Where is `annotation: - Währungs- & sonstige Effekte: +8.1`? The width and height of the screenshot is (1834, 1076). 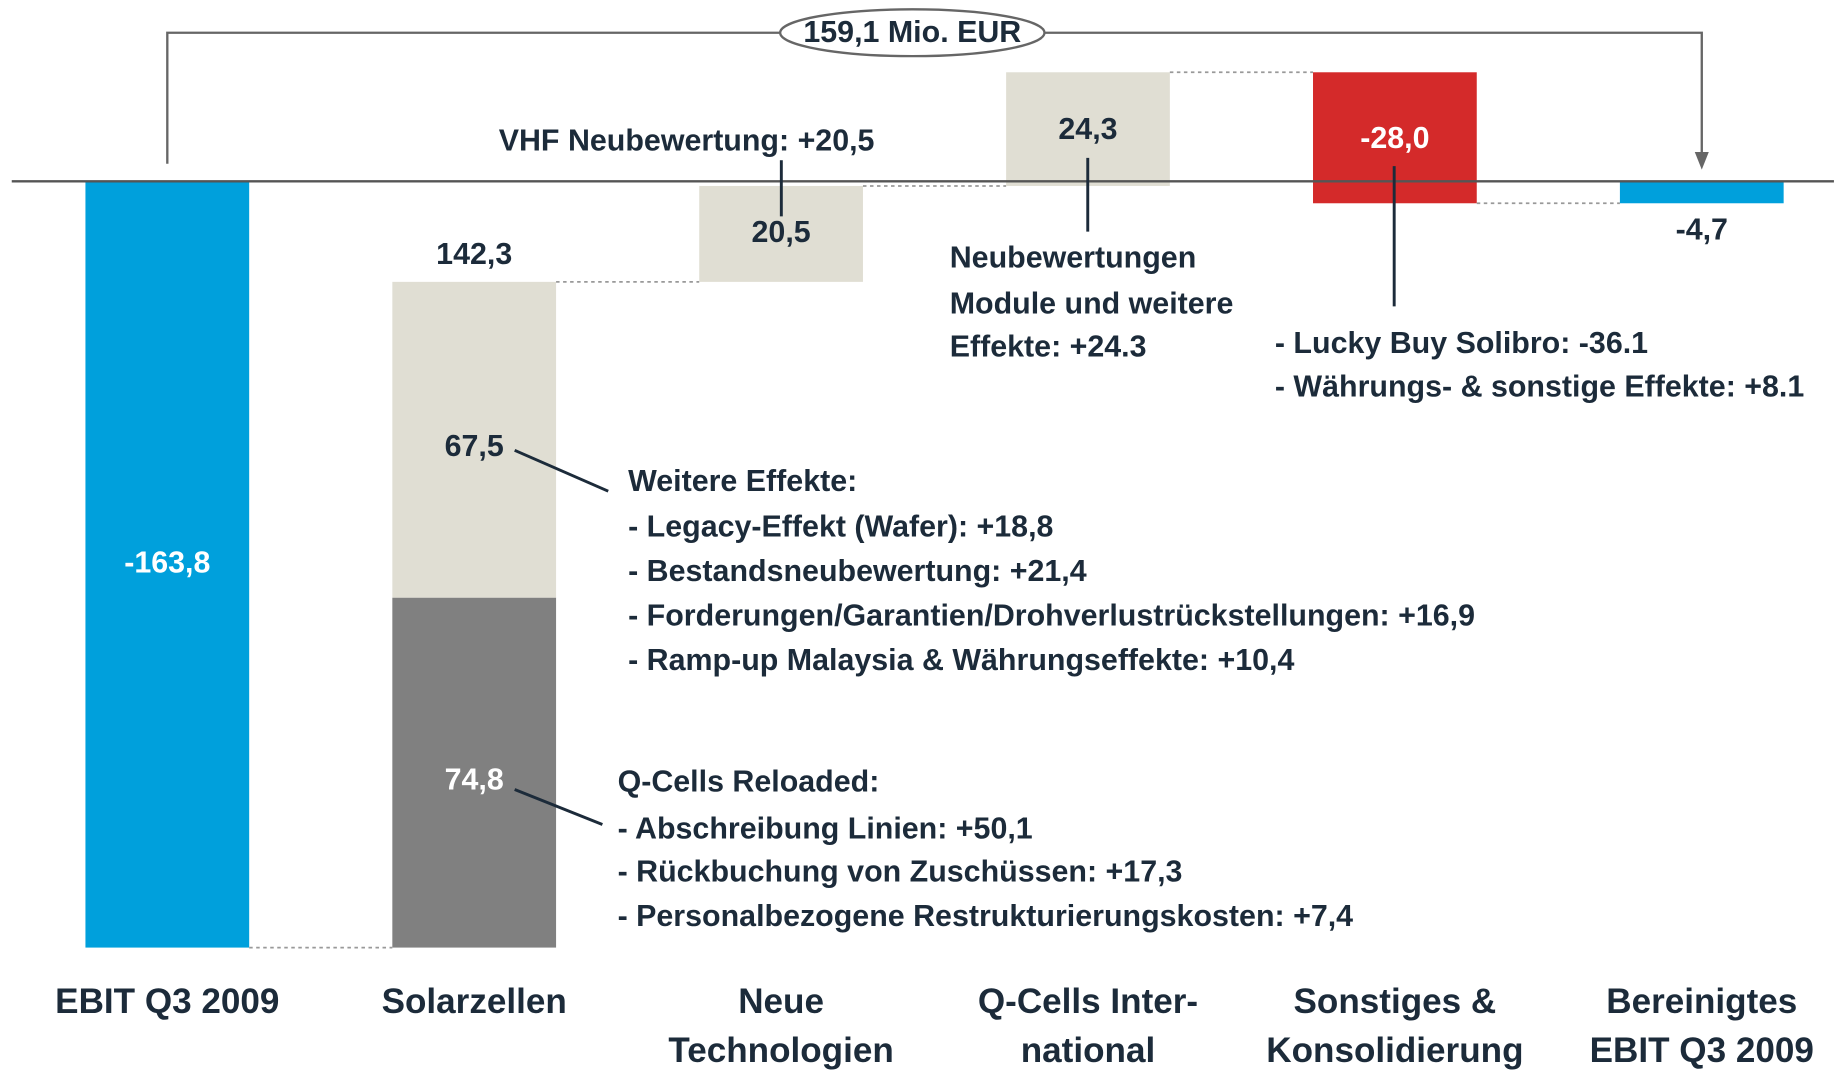
annotation: - Währungs- & sonstige Effekte: +8.1 is located at coordinates (1539, 386).